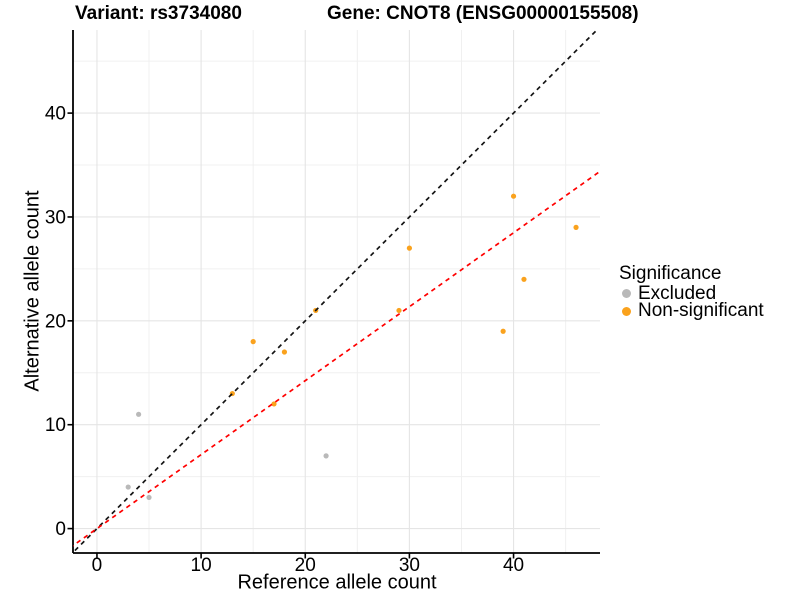 The height and width of the screenshot is (600, 800). What do you see at coordinates (701, 311) in the screenshot?
I see `legend-item-label: Non-significant` at bounding box center [701, 311].